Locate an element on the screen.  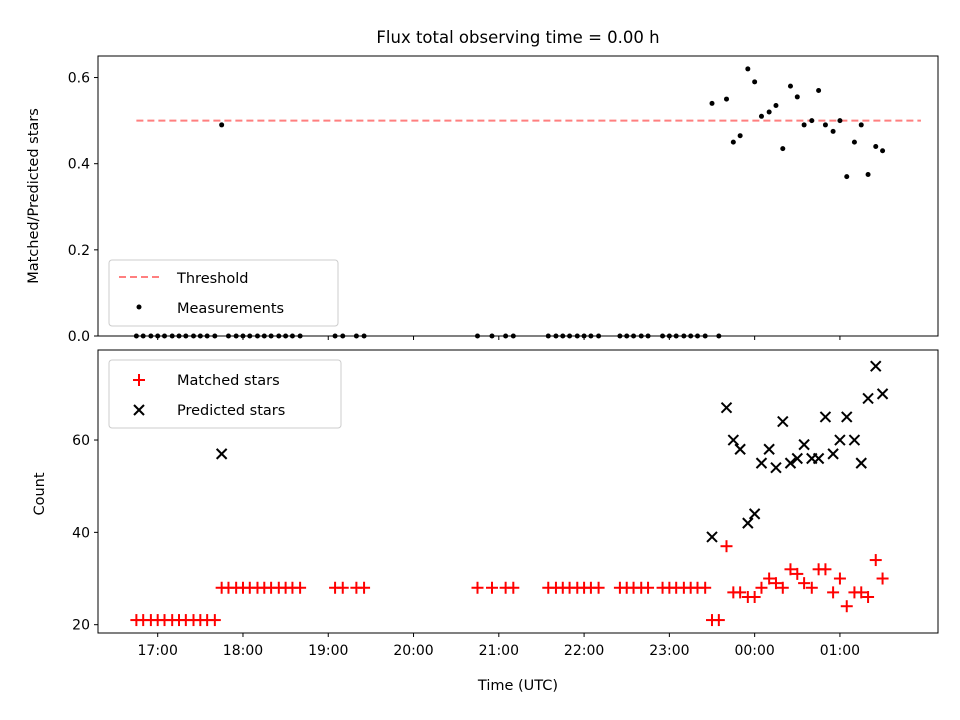
count-legend: Matched stars Predicted stars is located at coordinates (225, 394).